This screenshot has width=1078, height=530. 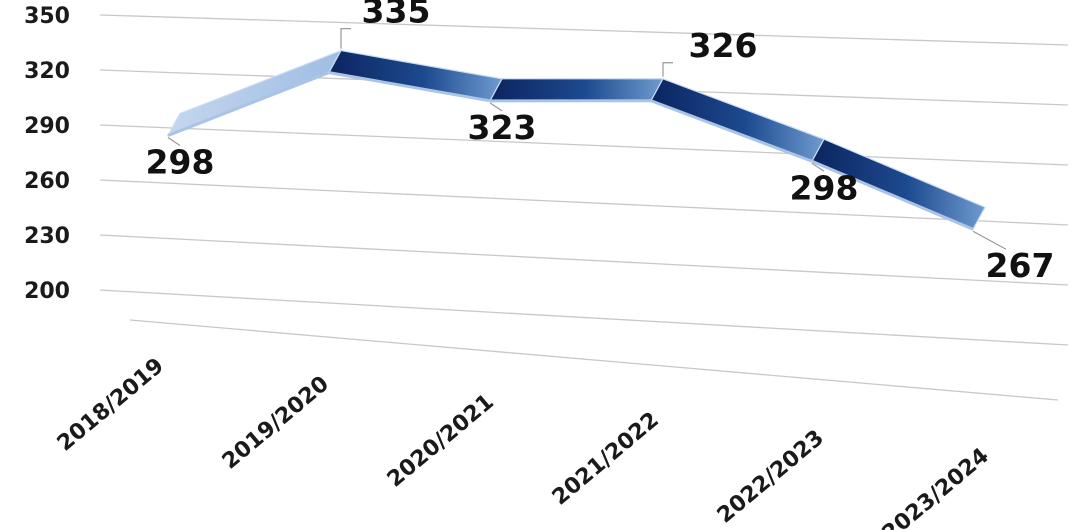 I want to click on data-label: 323, so click(x=502, y=127).